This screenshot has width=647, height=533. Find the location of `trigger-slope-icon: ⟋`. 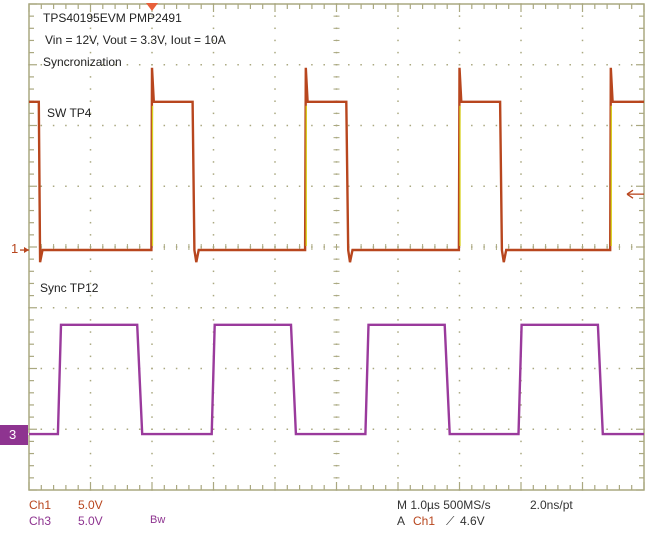

trigger-slope-icon: ⟋ is located at coordinates (450, 521).